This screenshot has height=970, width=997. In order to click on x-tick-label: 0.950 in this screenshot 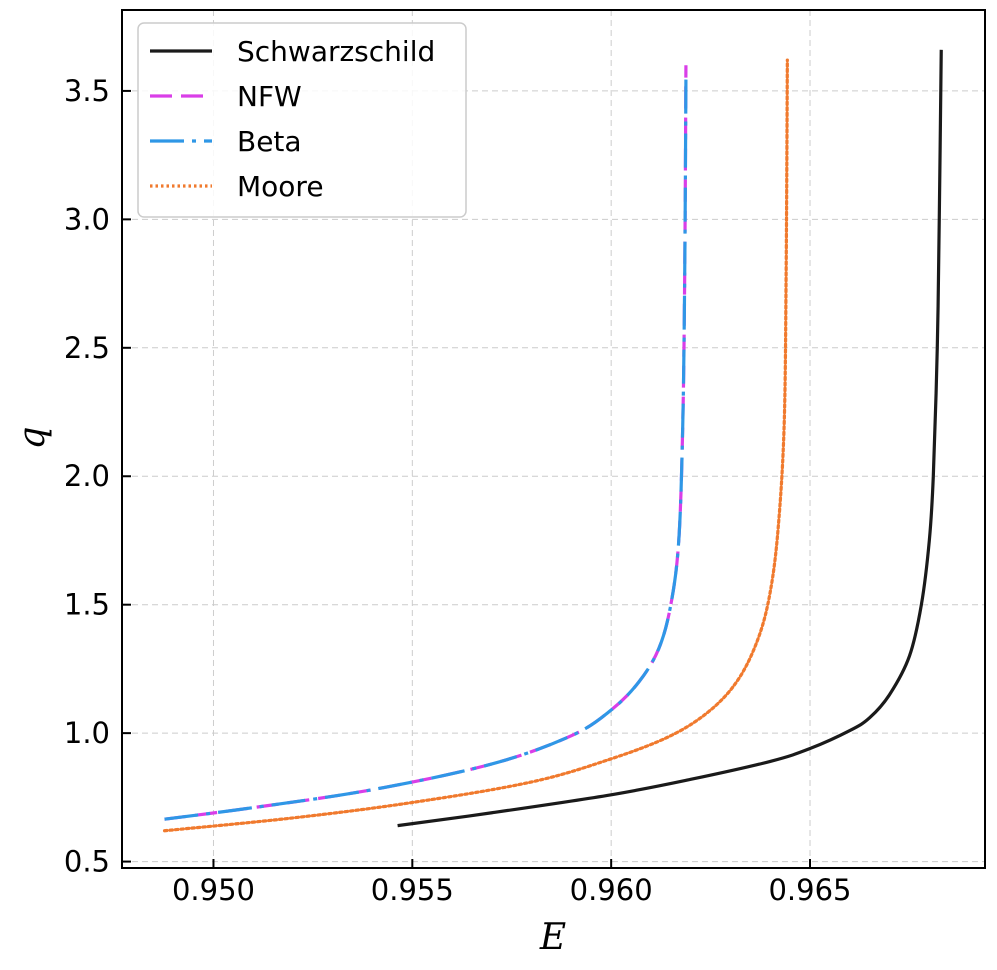, I will do `click(213, 890)`.